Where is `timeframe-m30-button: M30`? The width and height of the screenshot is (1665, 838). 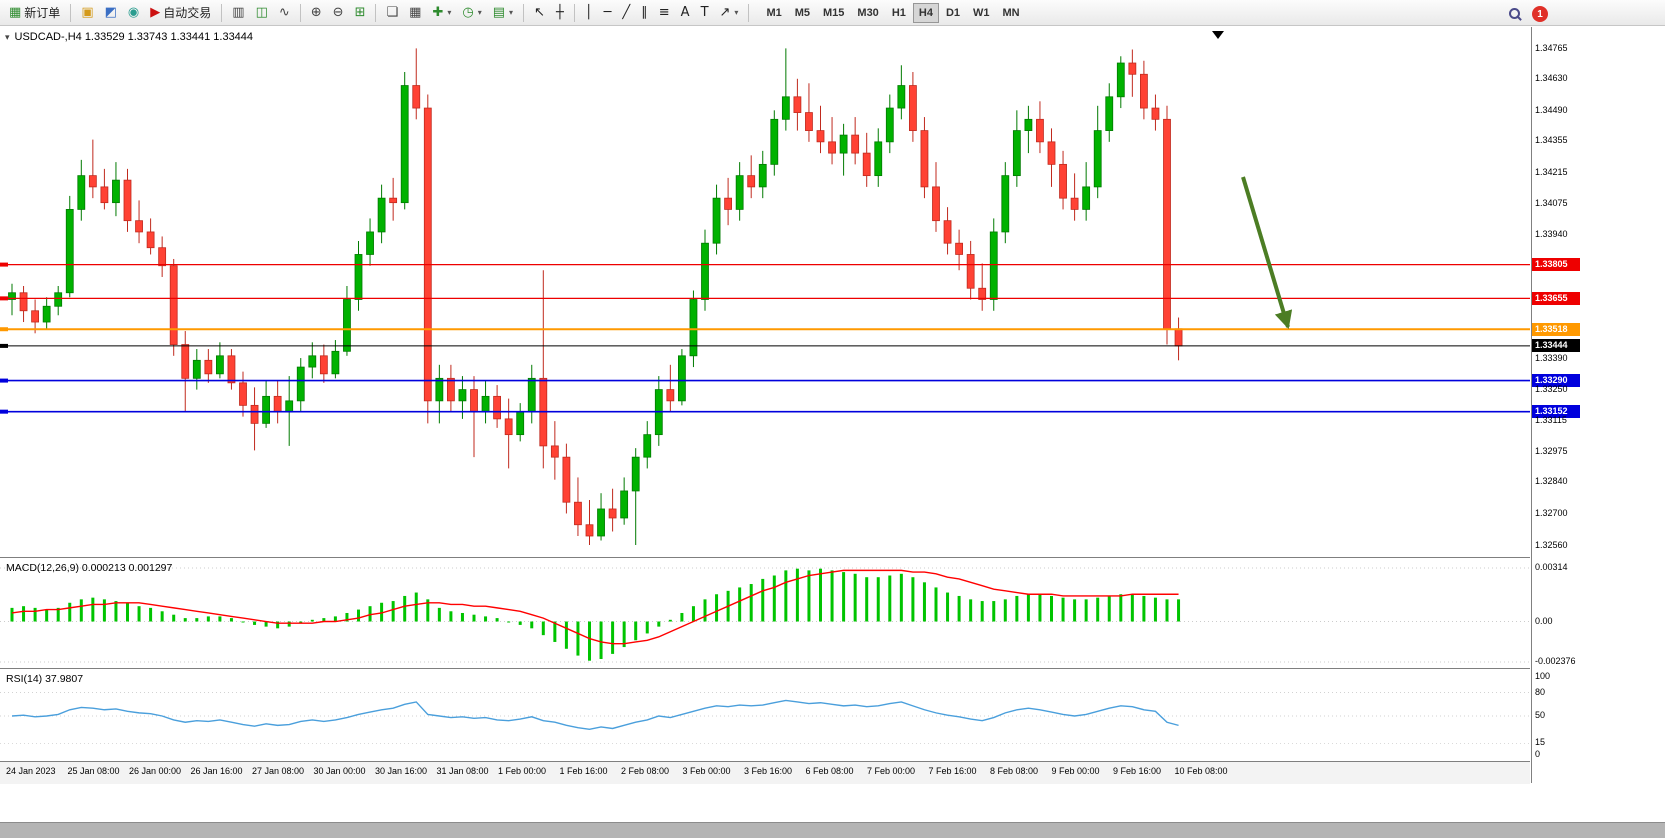 timeframe-m30-button: M30 is located at coordinates (867, 13).